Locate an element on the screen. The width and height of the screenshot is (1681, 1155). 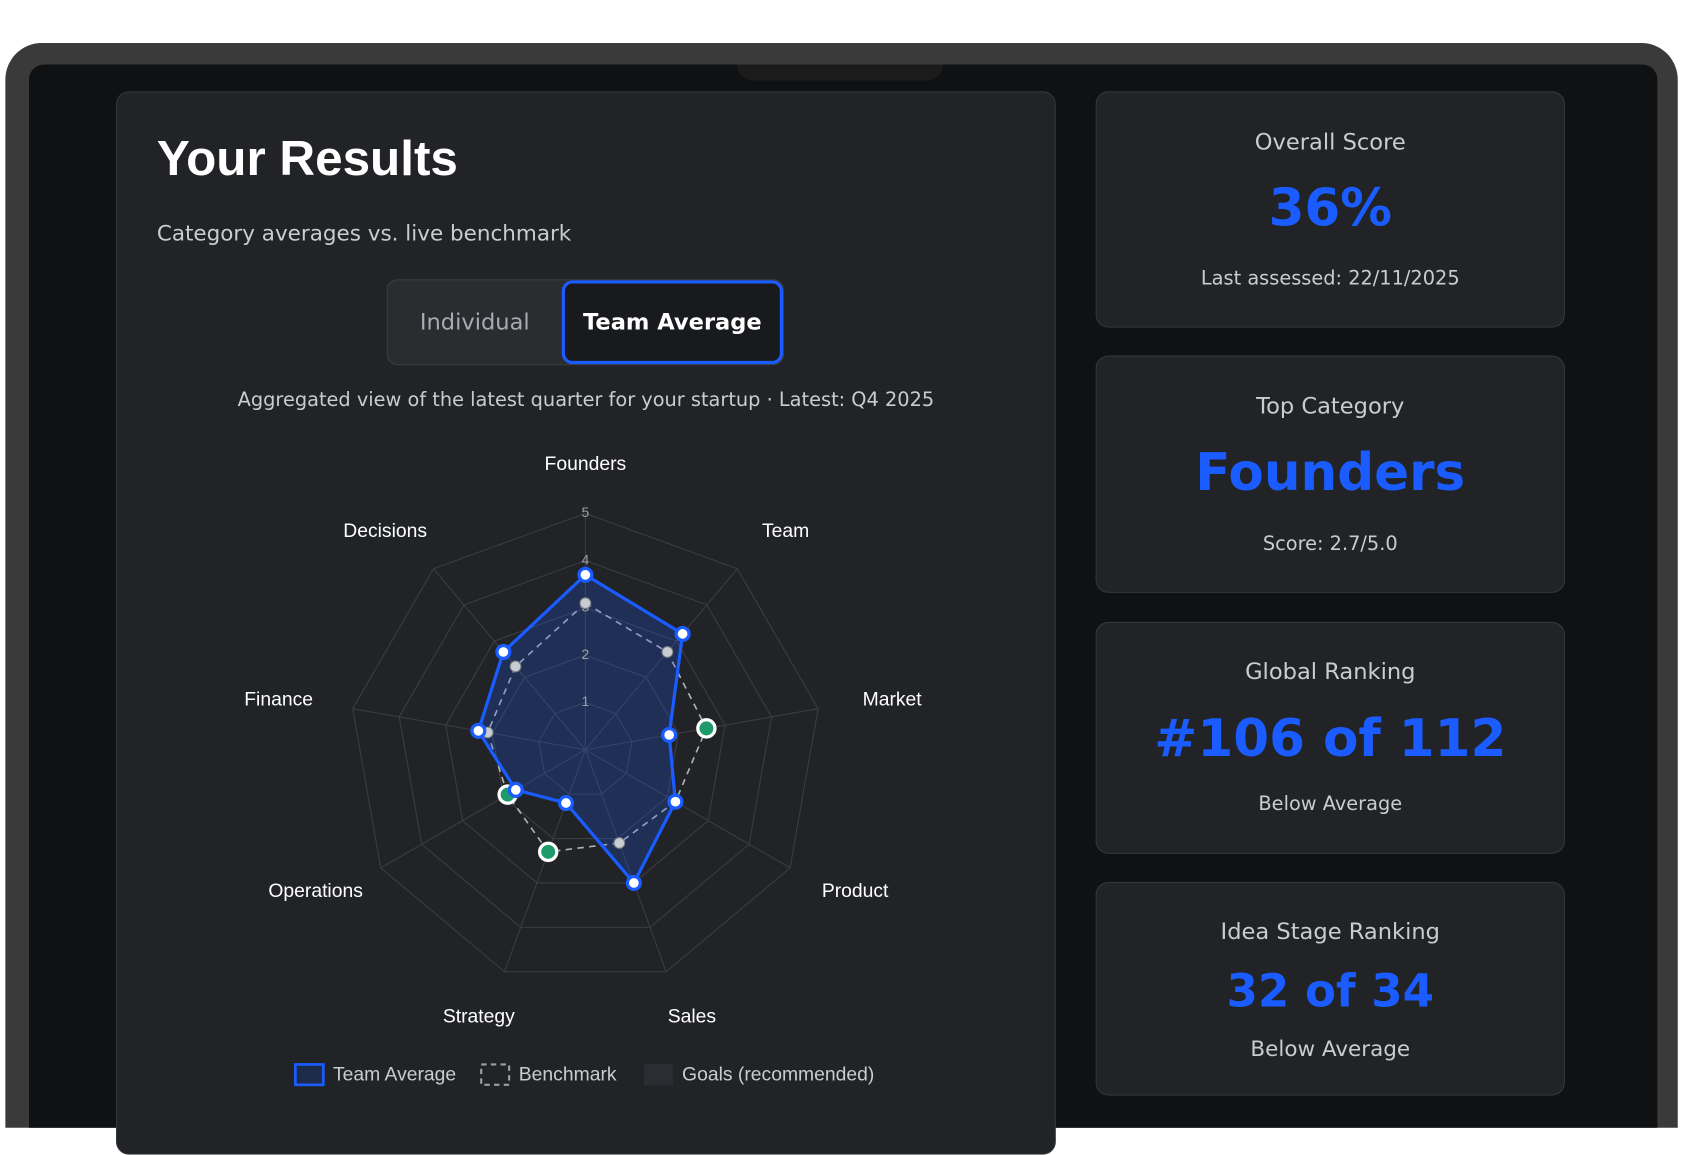
category-label: Market is located at coordinates (893, 699).